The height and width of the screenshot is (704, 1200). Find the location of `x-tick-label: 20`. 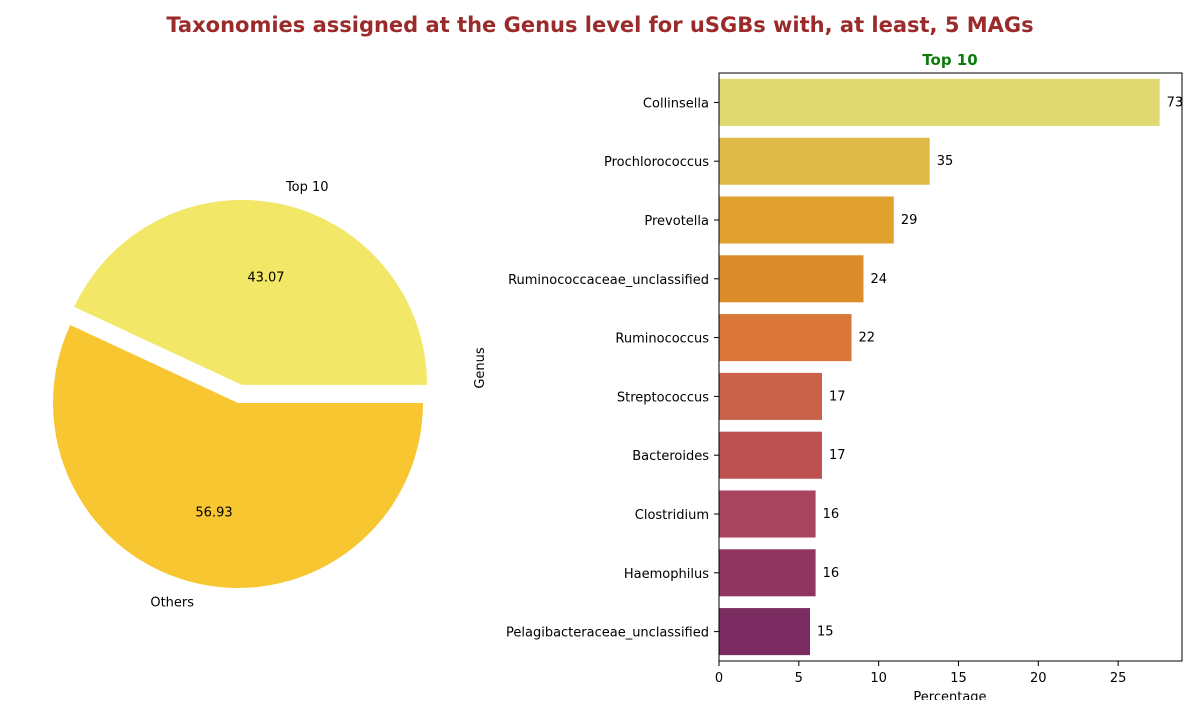

x-tick-label: 20 is located at coordinates (1038, 678).